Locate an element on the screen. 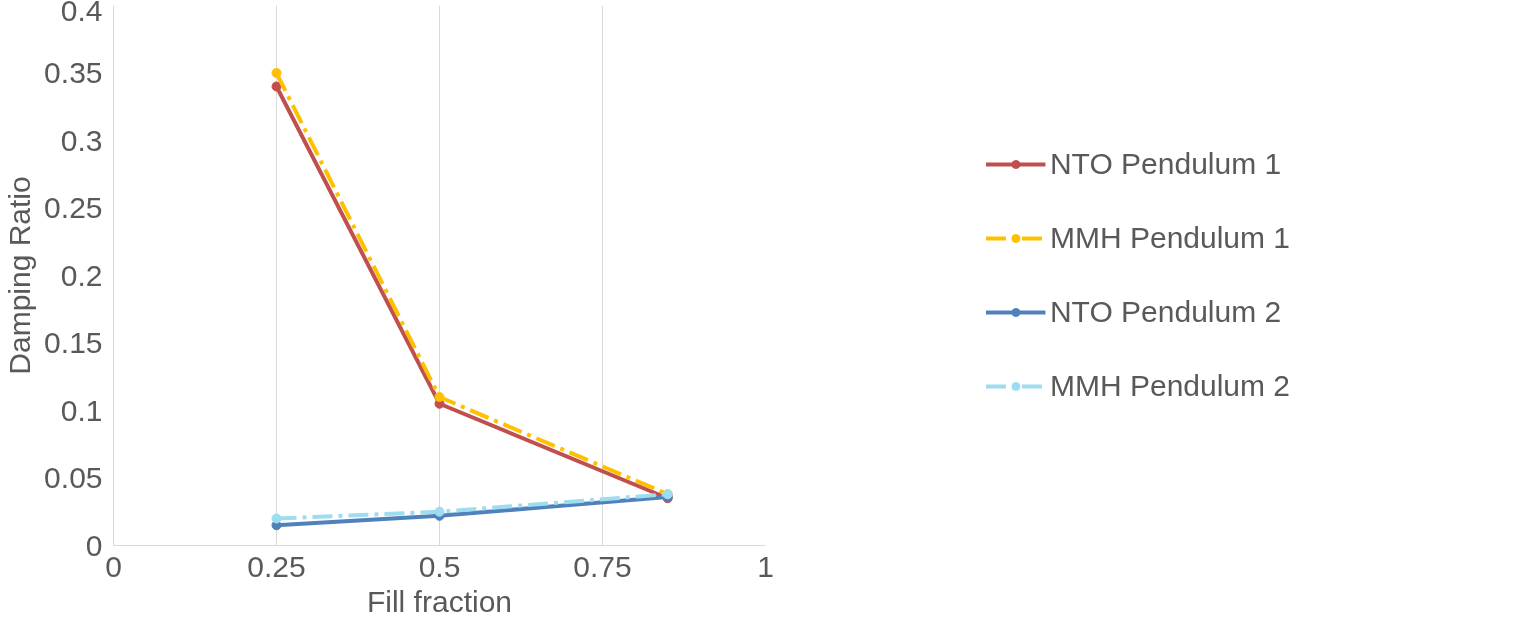 The image size is (1528, 636). y-tick-label: 0.05 is located at coordinates (73, 477).